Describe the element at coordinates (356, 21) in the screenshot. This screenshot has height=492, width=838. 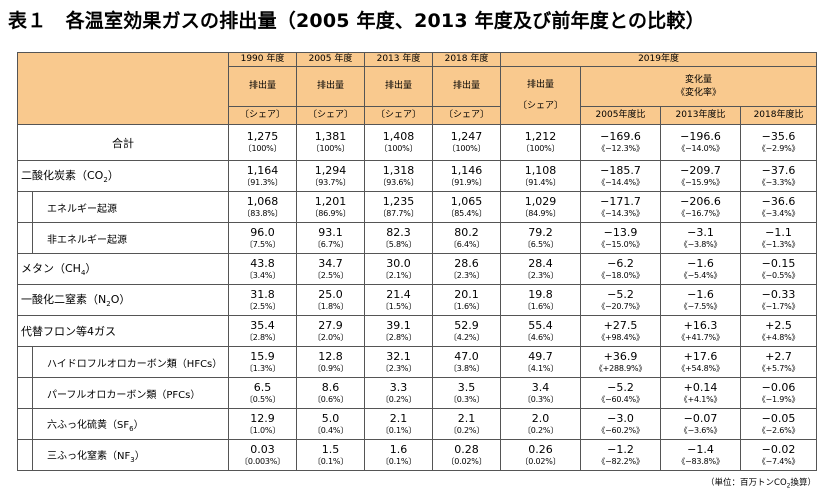
I see `table-title: 表１ 各温室効果ガスの排出量（2005 年度、2013 年度及び前年度との比較）` at that location.